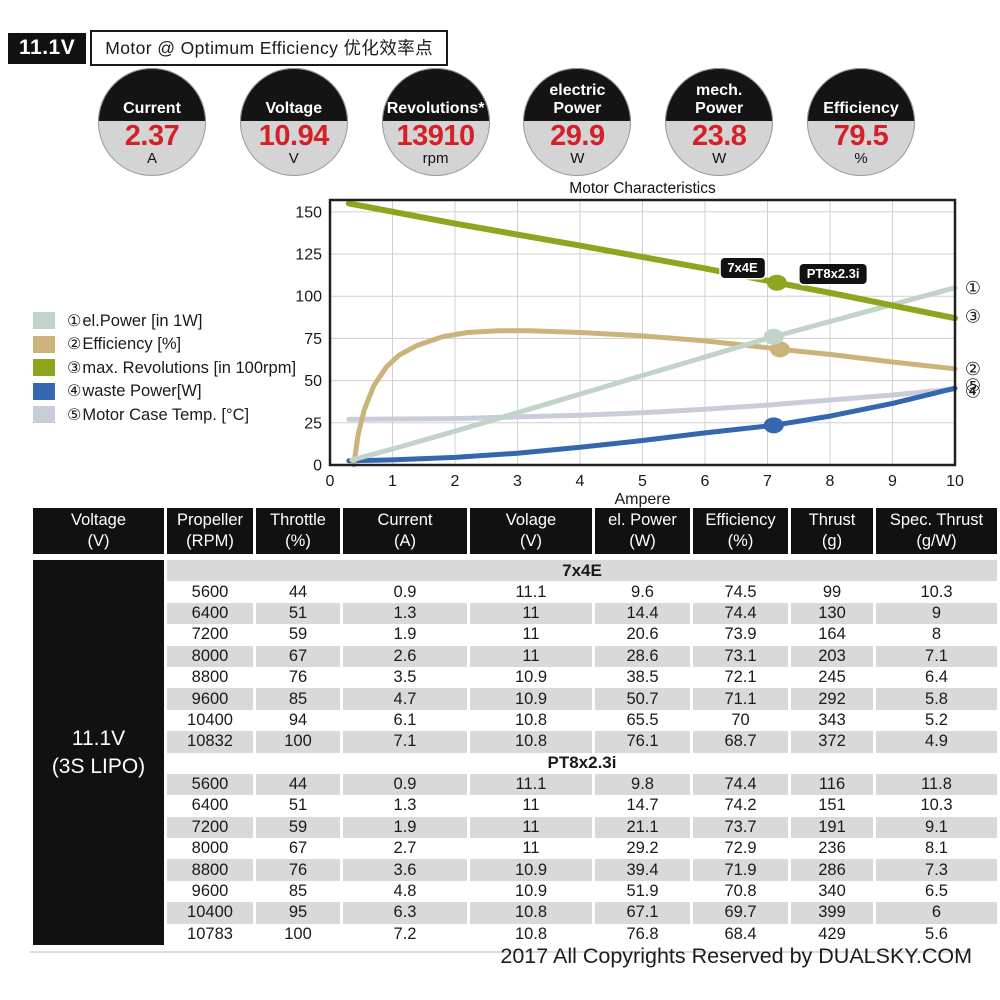 Image resolution: width=1000 pixels, height=1000 pixels. Describe the element at coordinates (973, 392) in the screenshot. I see `curve-number-label: ④` at that location.